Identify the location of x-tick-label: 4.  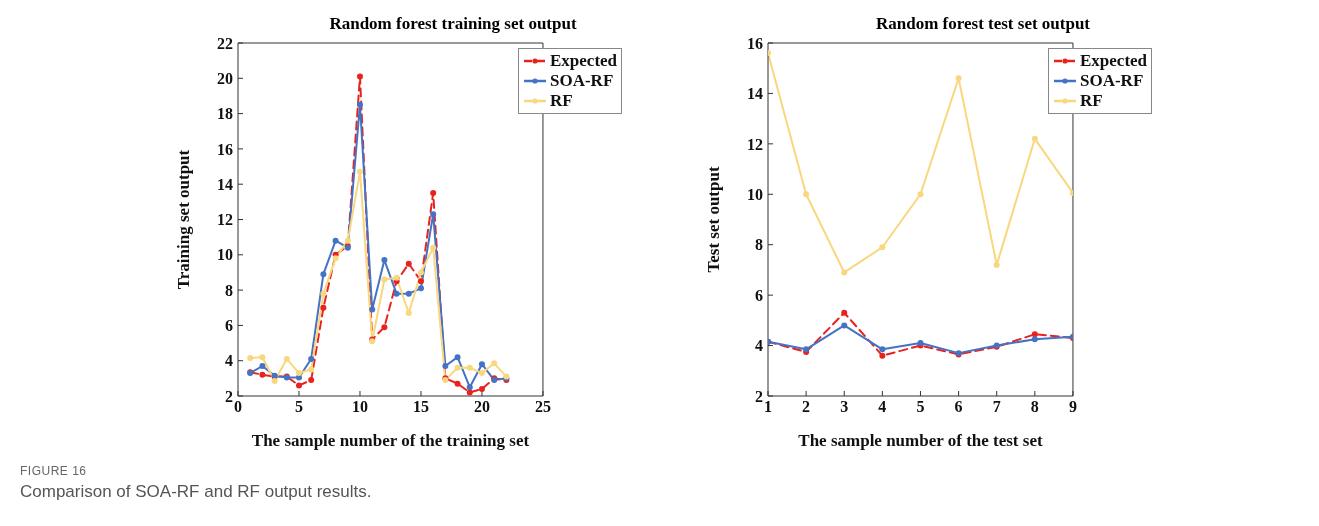
(882, 407).